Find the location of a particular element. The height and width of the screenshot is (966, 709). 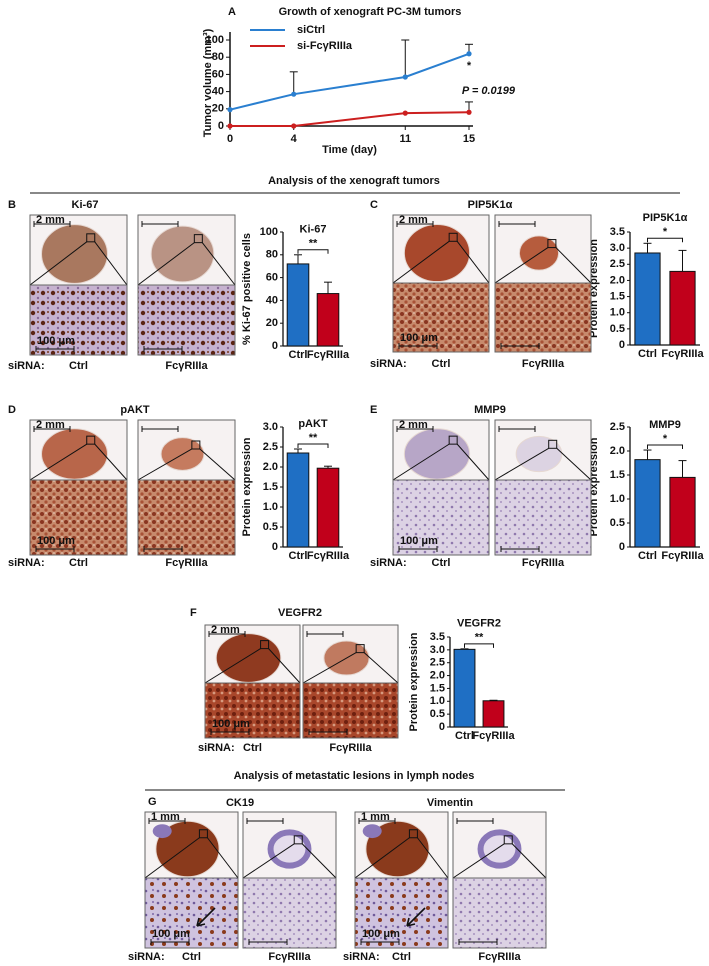

panel-letter: A is located at coordinates (232, 12).